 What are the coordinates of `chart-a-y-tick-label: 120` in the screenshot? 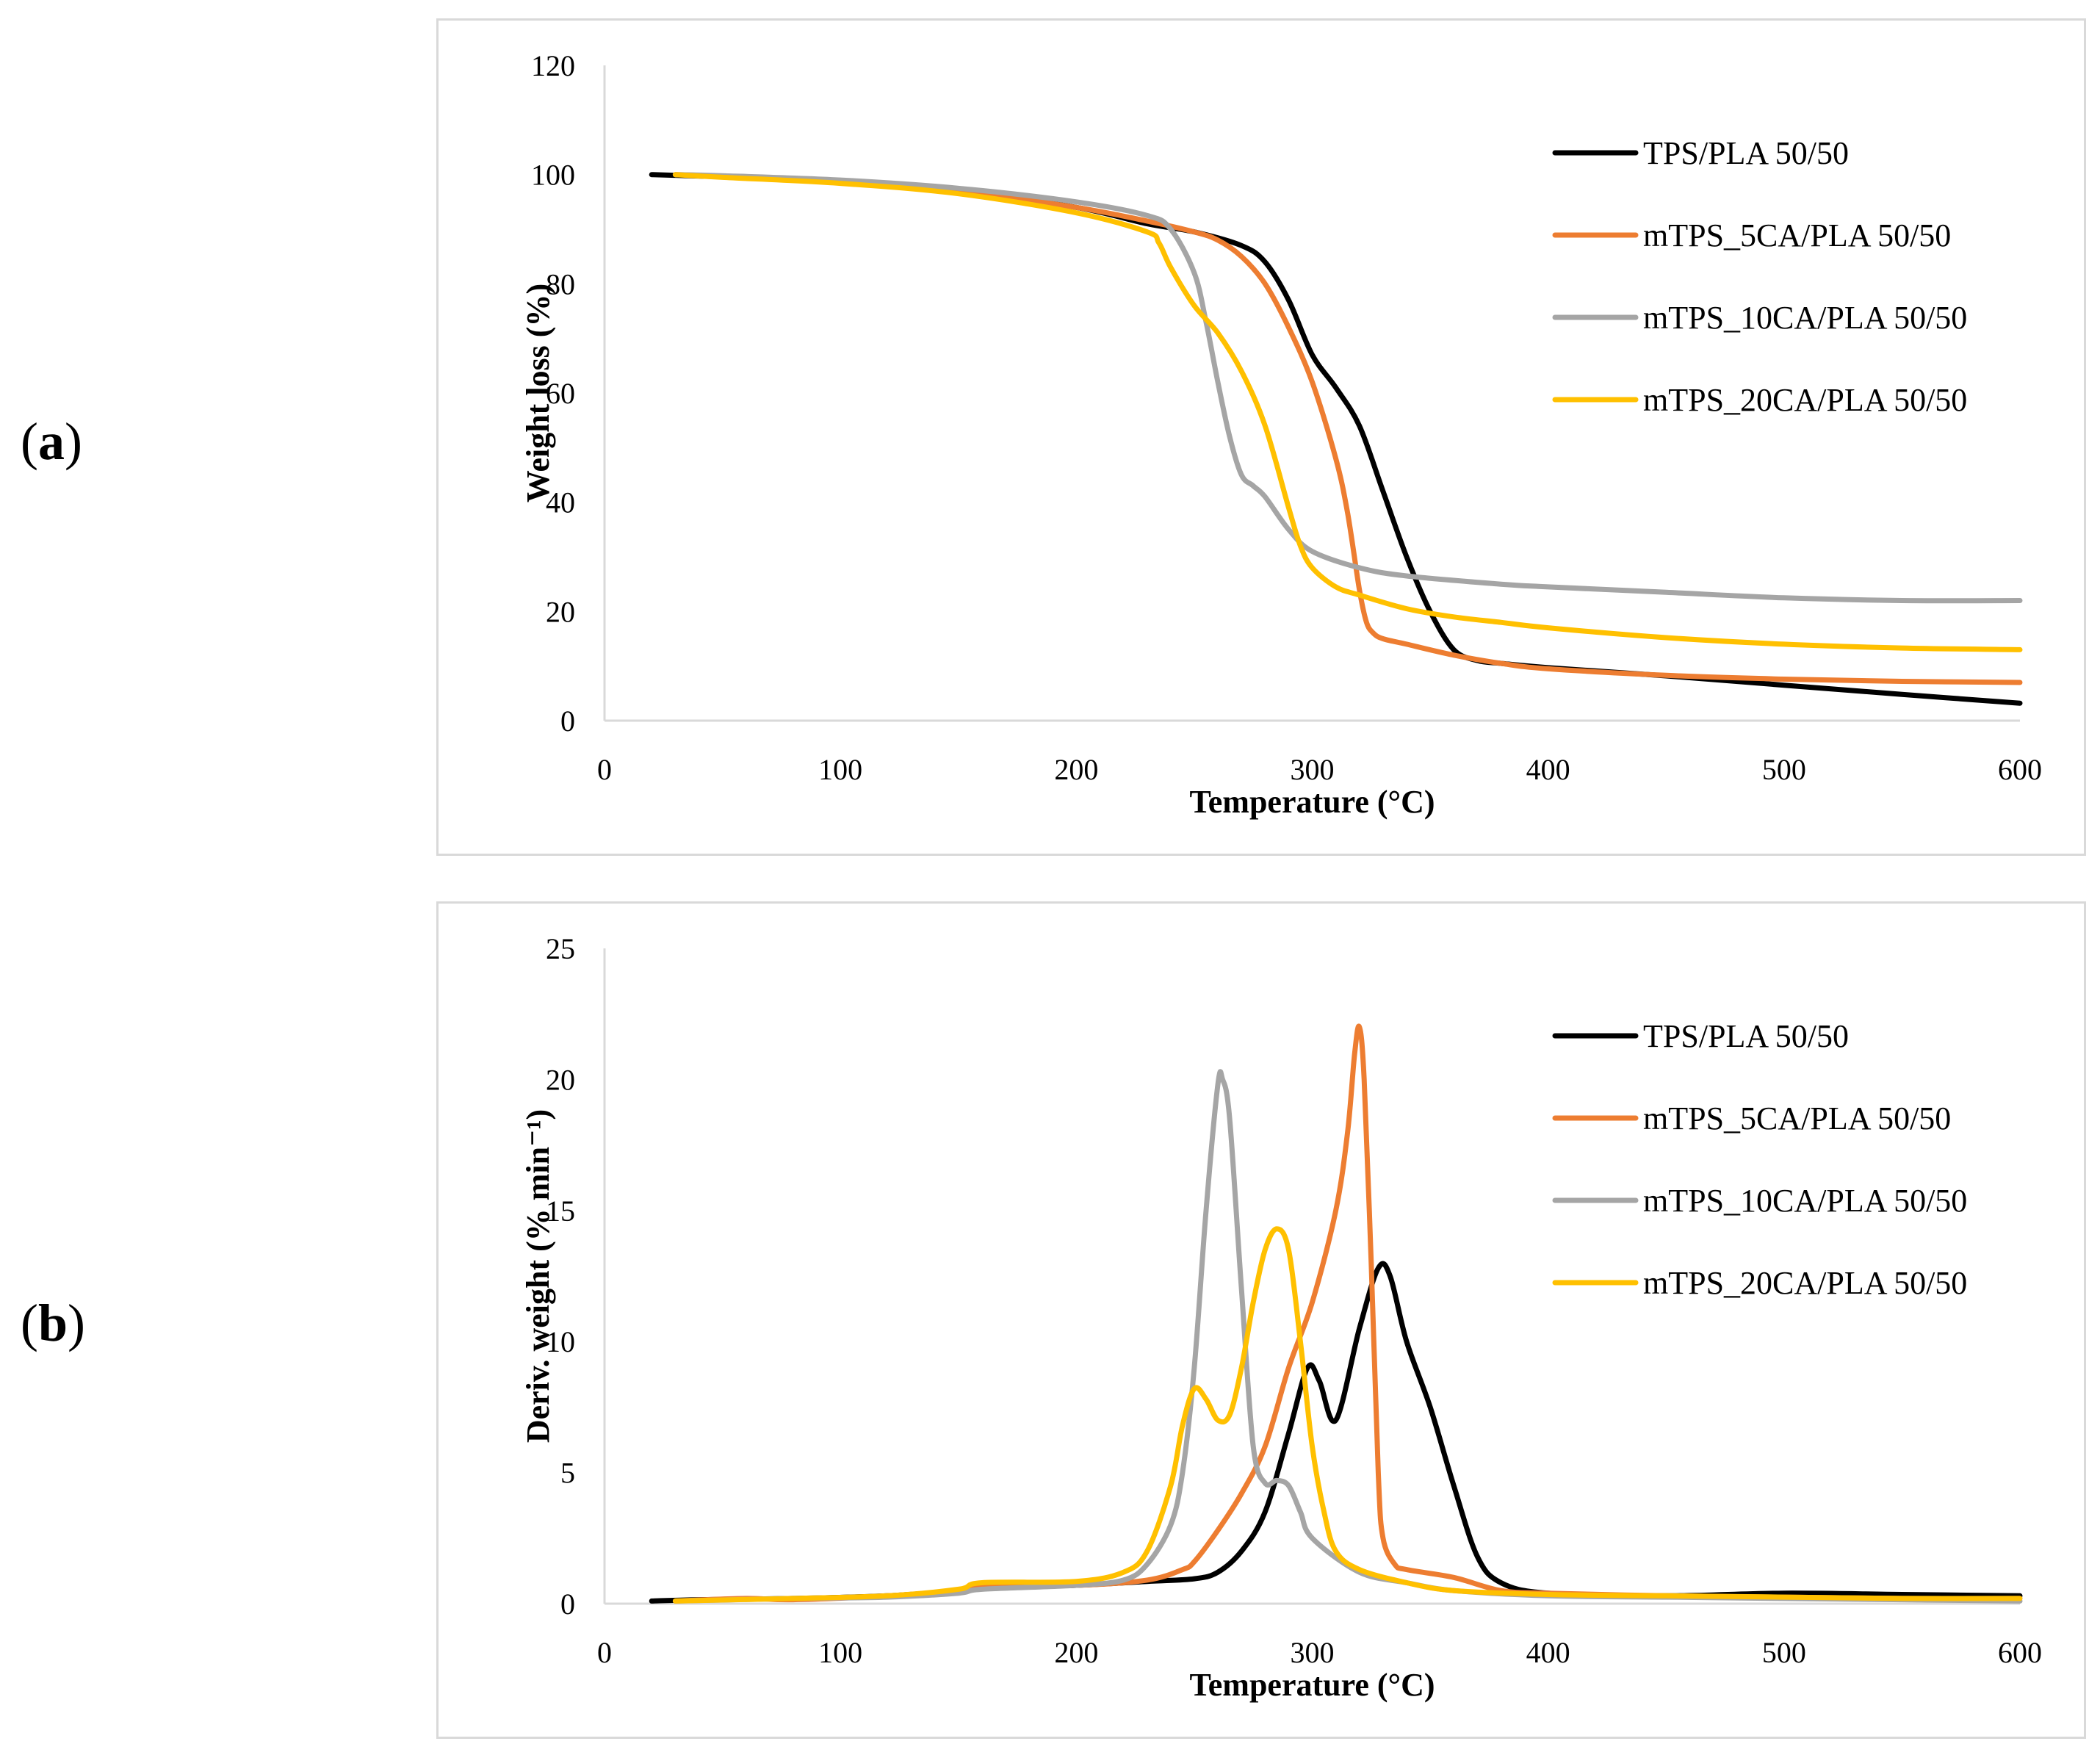 It's located at (553, 65).